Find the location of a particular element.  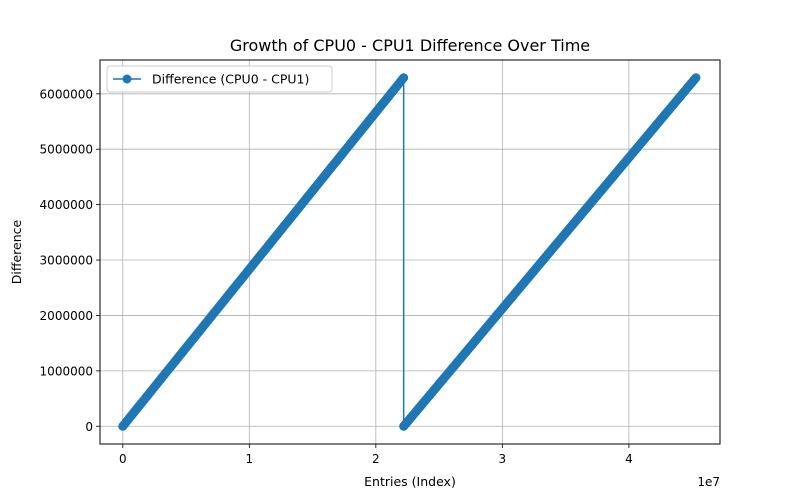

x-tick-label: 1 is located at coordinates (249, 459).